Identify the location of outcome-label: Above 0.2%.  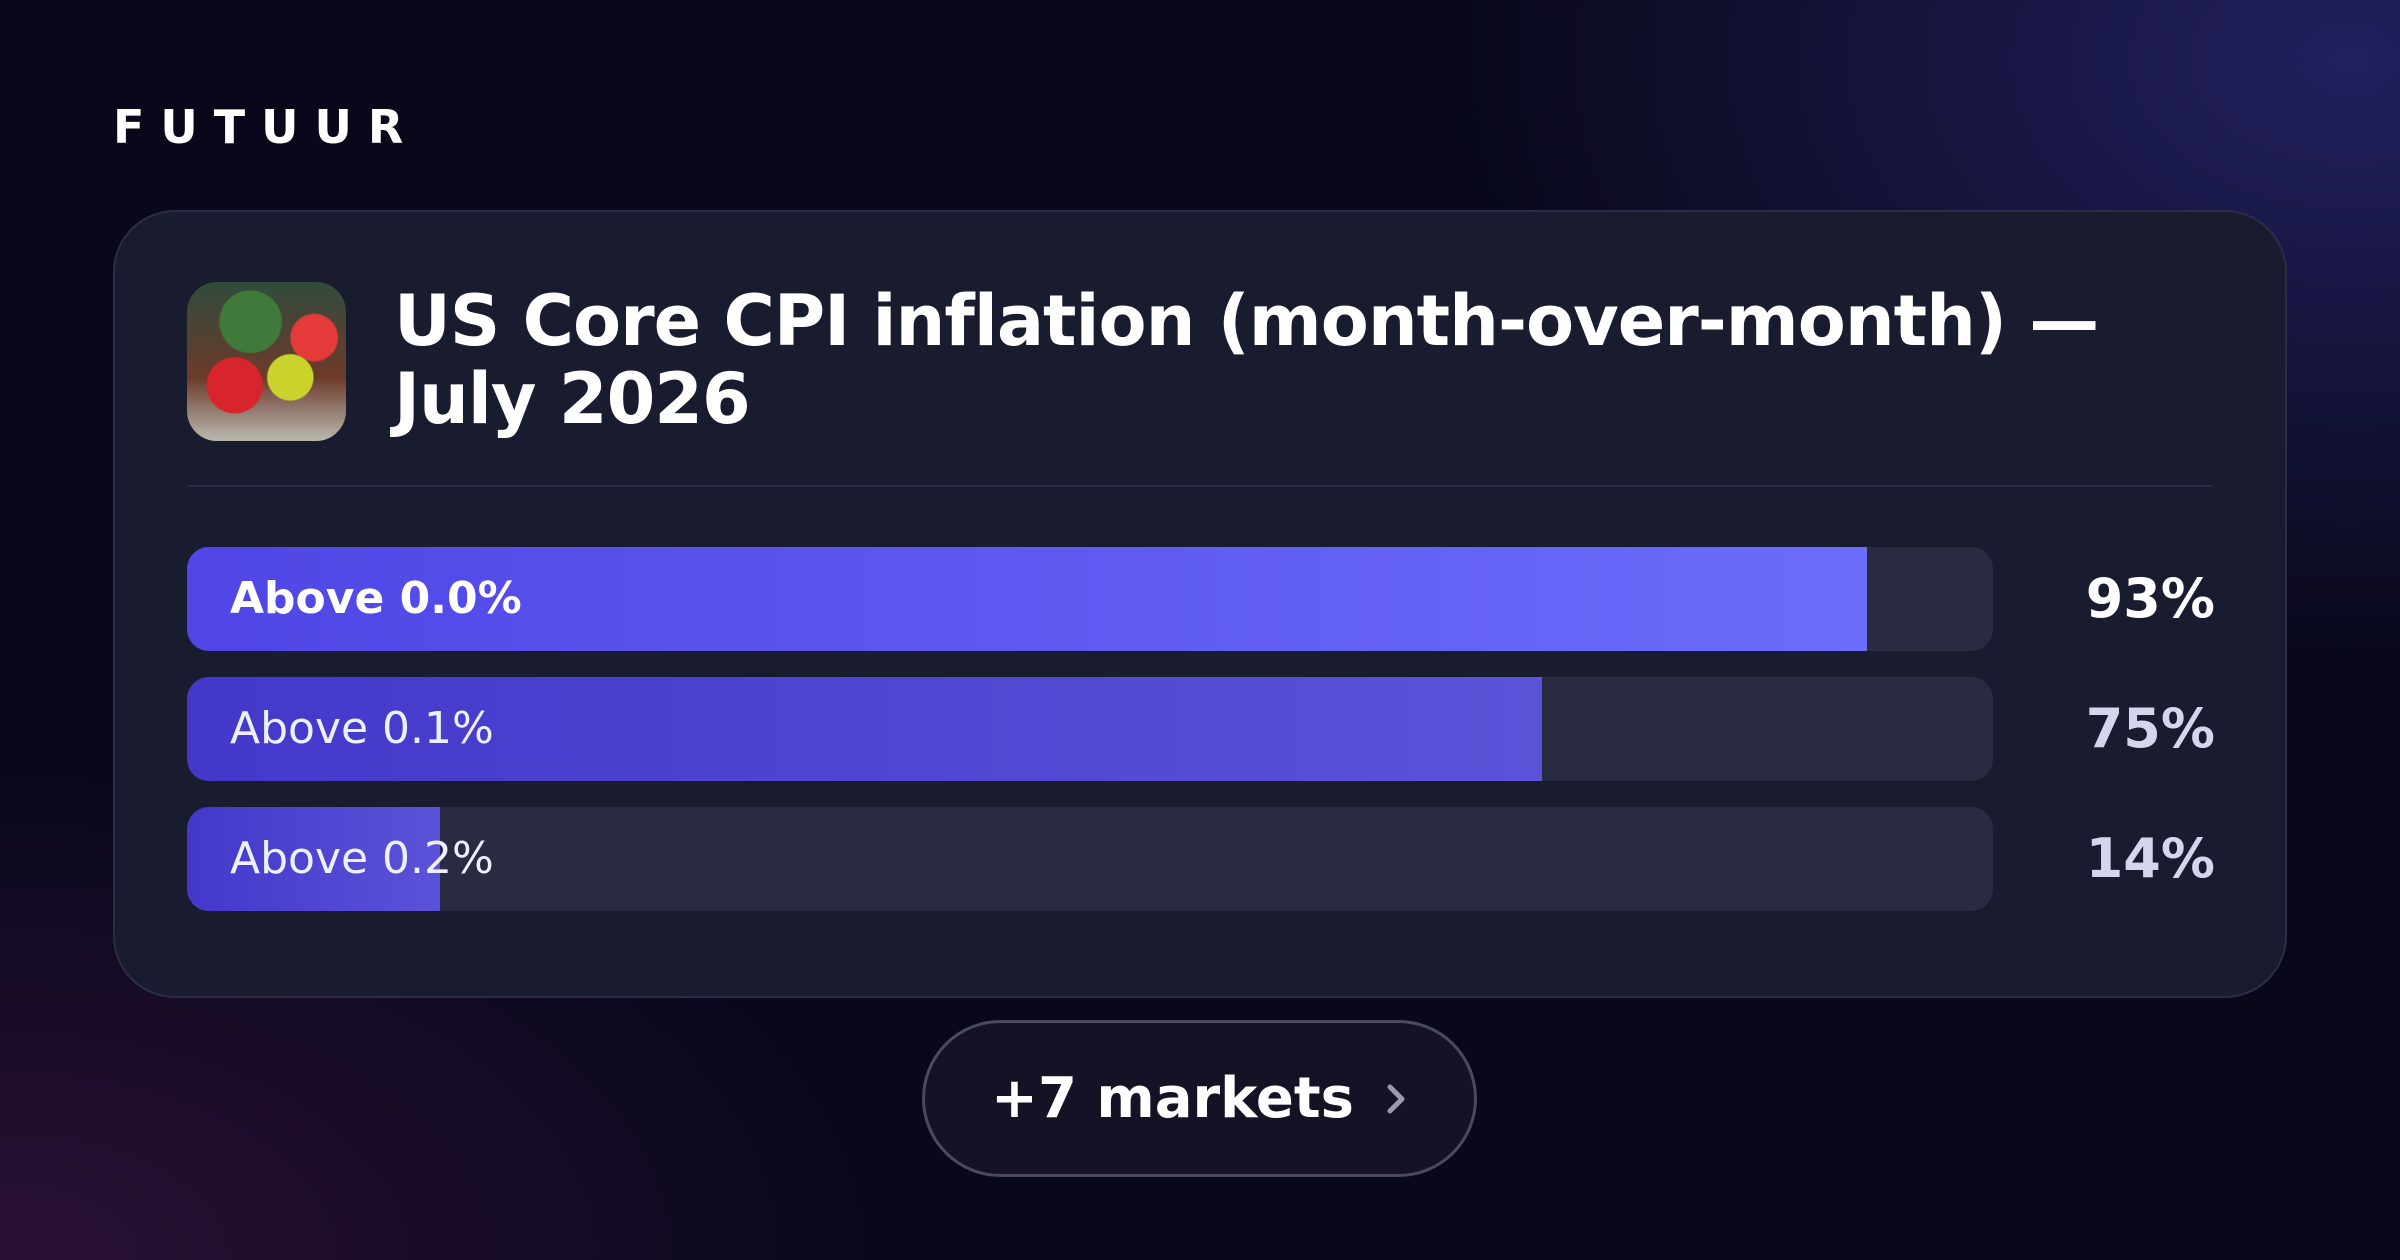
(362, 858).